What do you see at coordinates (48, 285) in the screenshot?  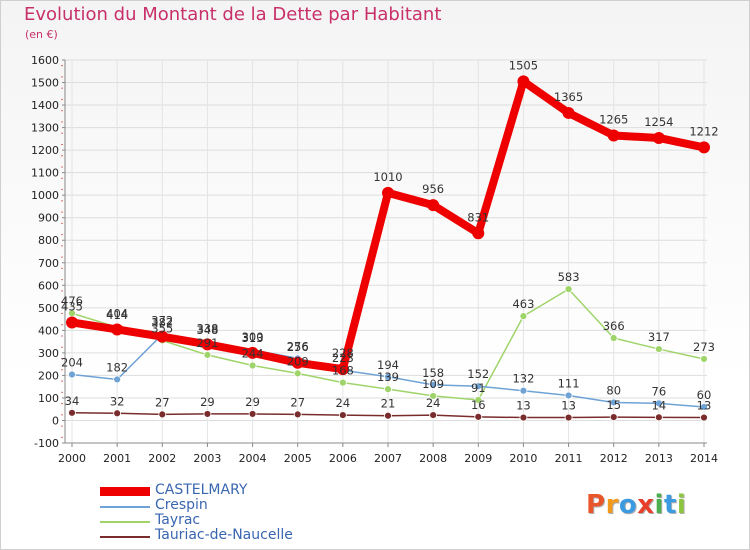 I see `y-tick-label: 600` at bounding box center [48, 285].